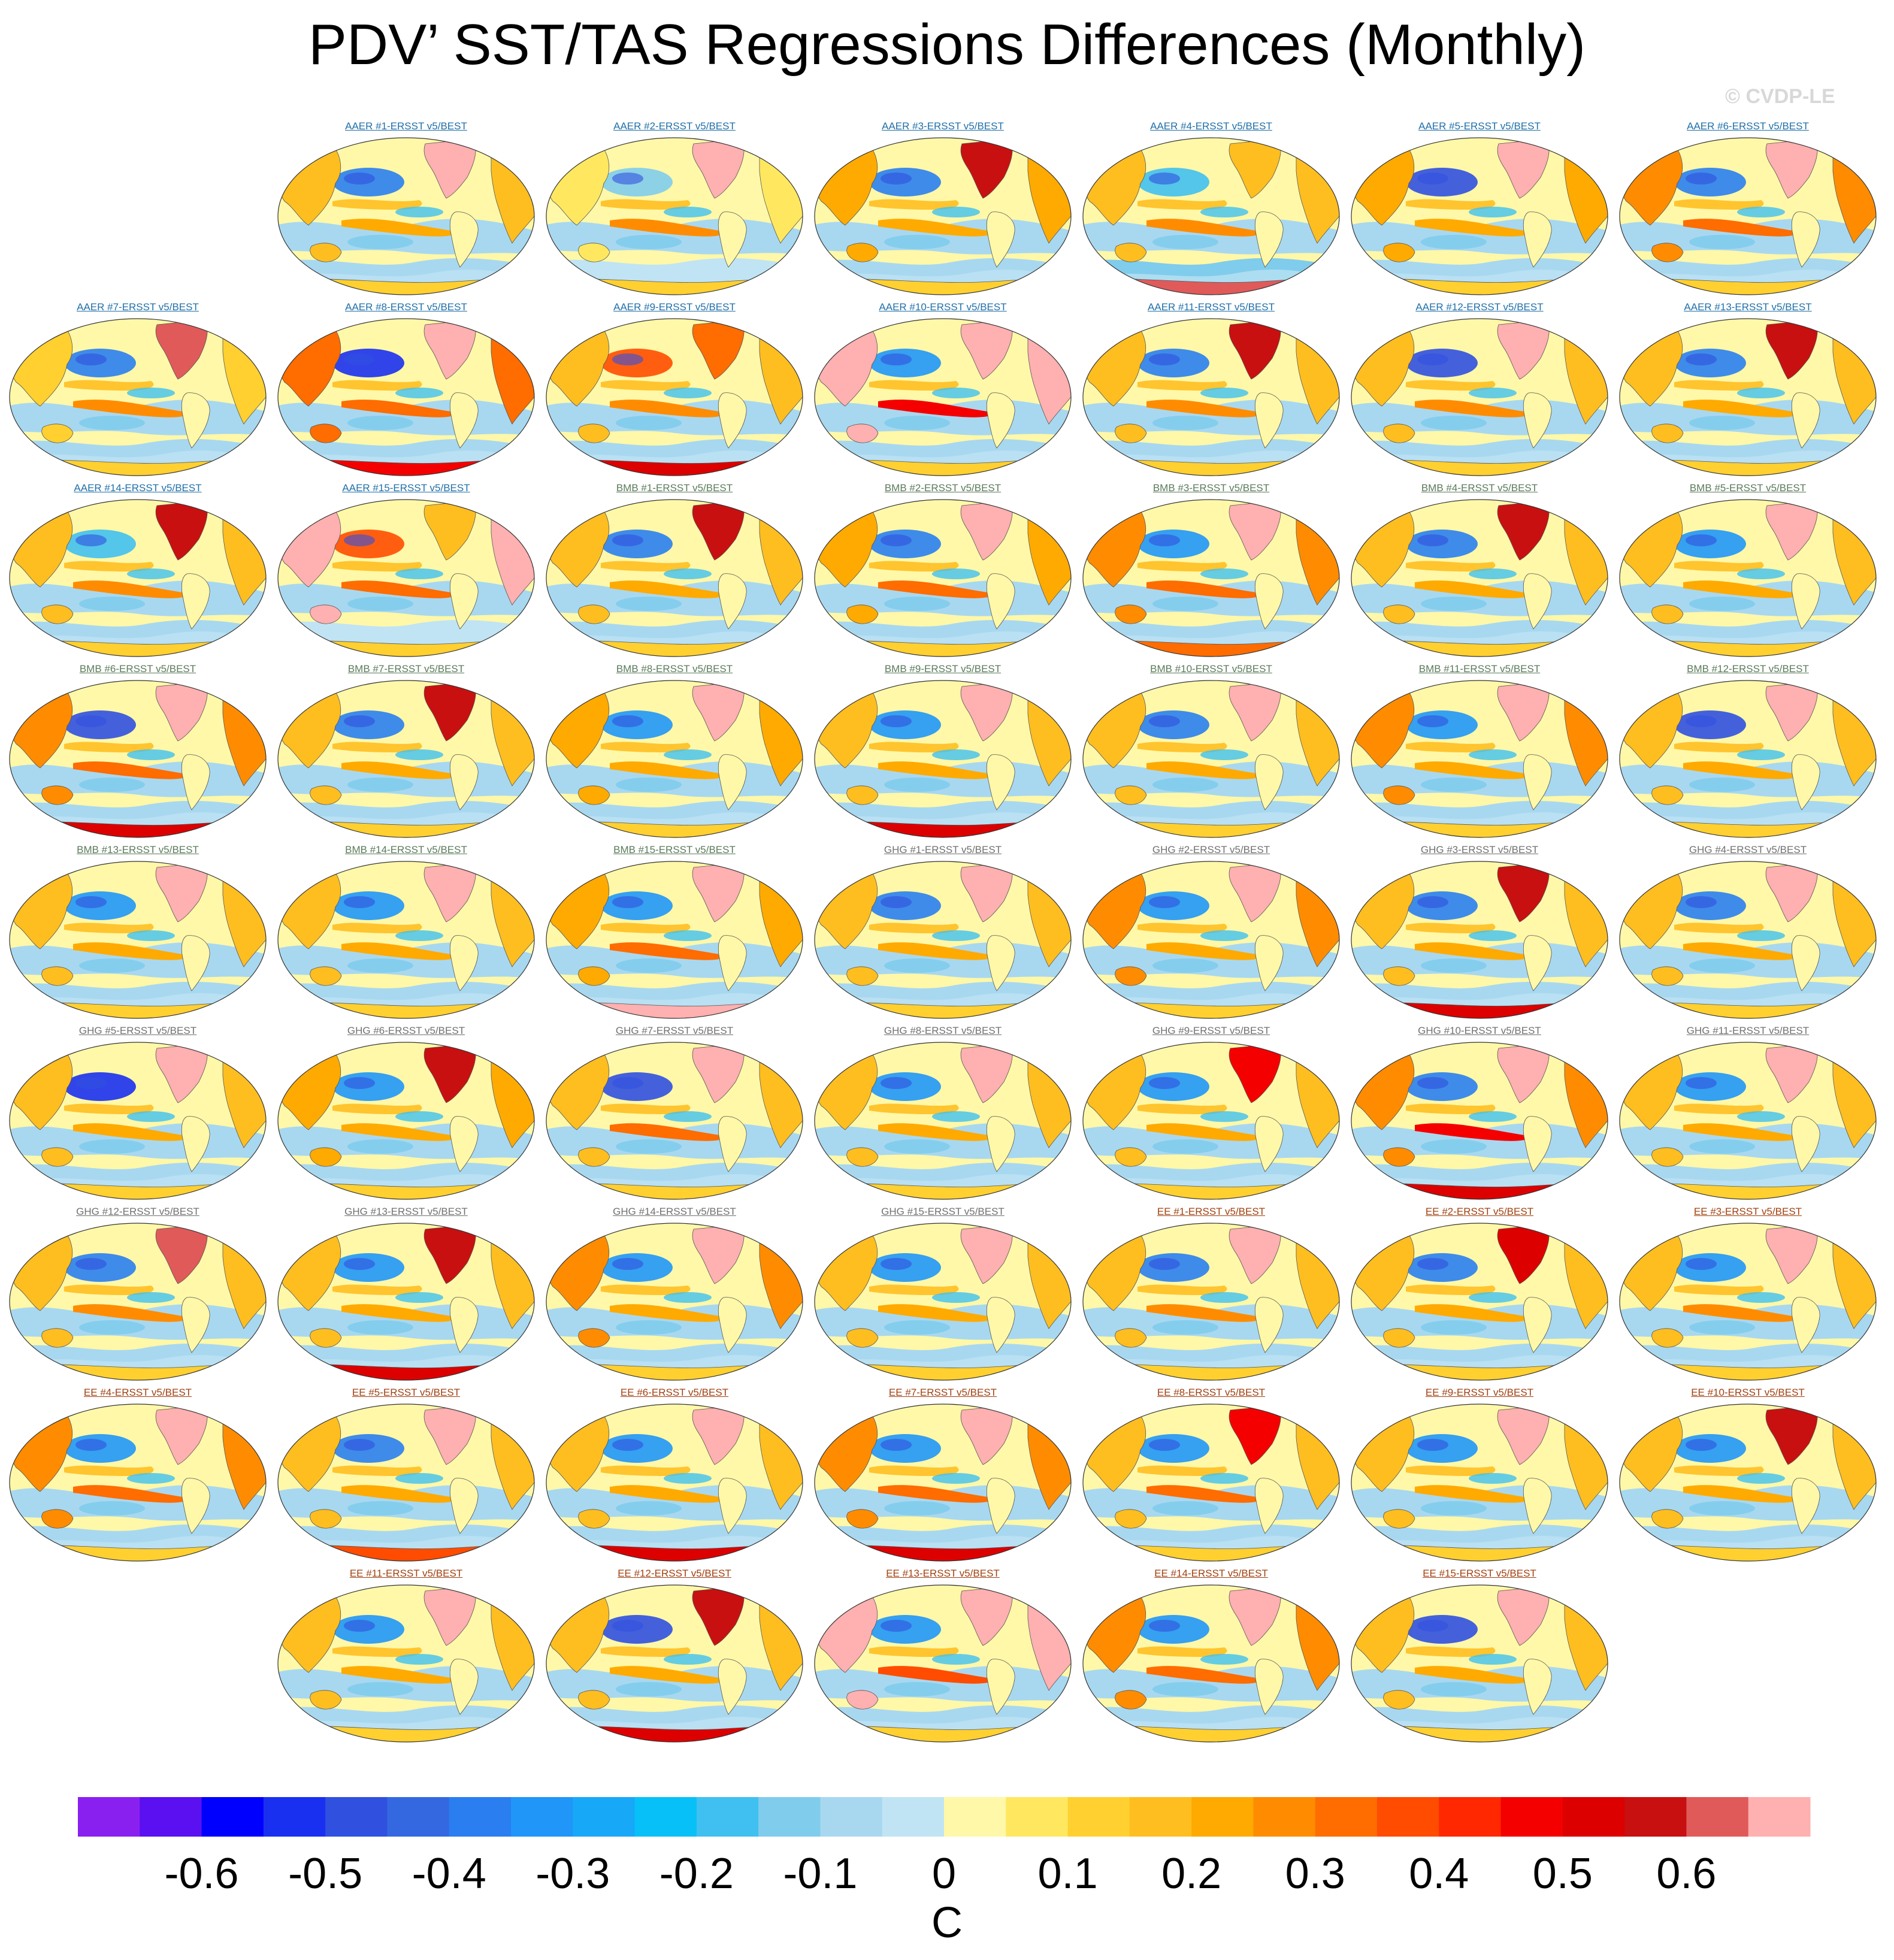  Describe the element at coordinates (406, 752) in the screenshot. I see `map-panel: BMB #7-ERSST v5/BEST` at that location.